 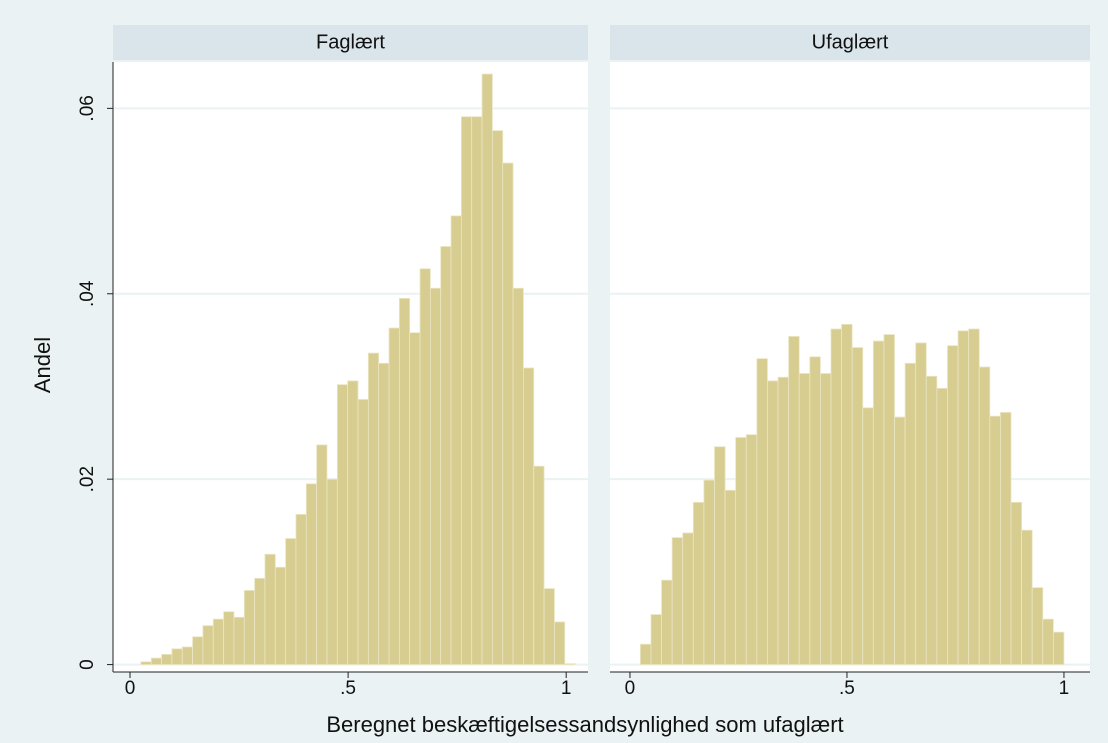 I want to click on y-axis-title: Andel, so click(x=42, y=365).